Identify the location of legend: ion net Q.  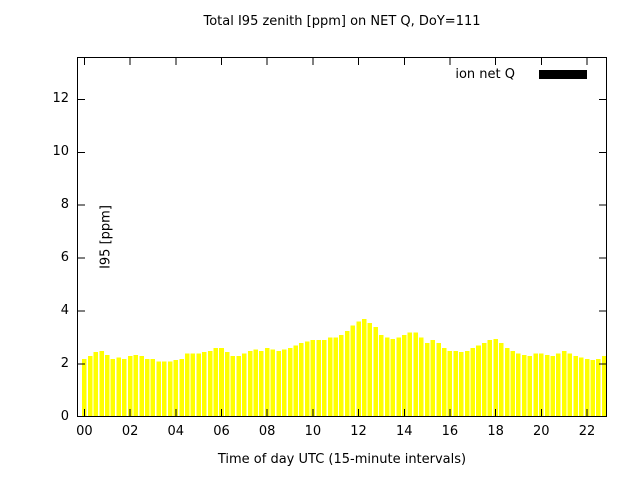
(521, 74).